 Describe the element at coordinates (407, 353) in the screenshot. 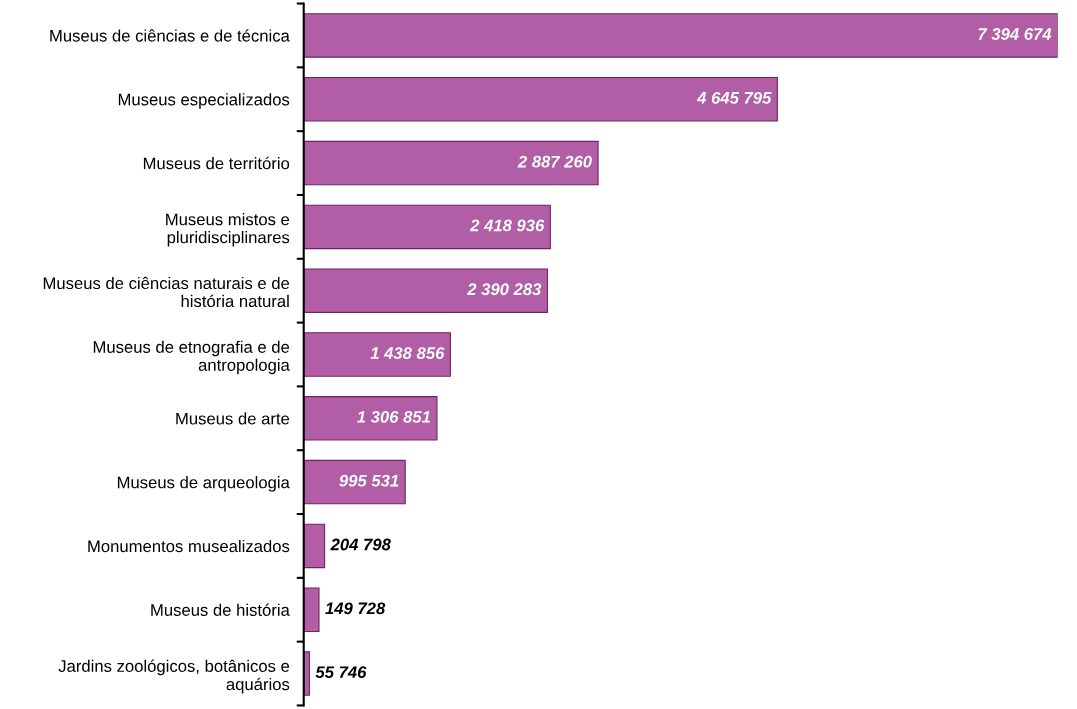

I see `data-label: 1 438 856` at that location.